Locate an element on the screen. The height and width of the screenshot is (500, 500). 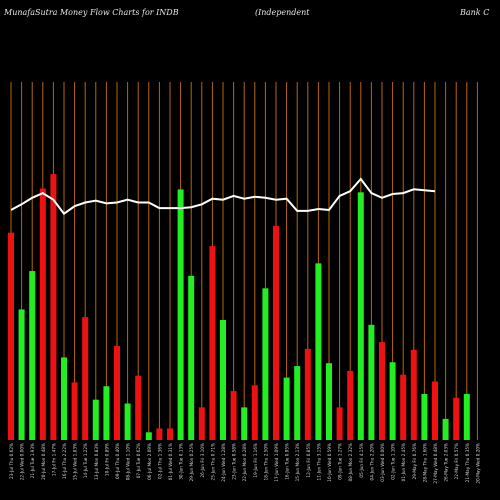
x-tick-label: 26-Jun Fri 3.10% is located at coordinates (202, 460).